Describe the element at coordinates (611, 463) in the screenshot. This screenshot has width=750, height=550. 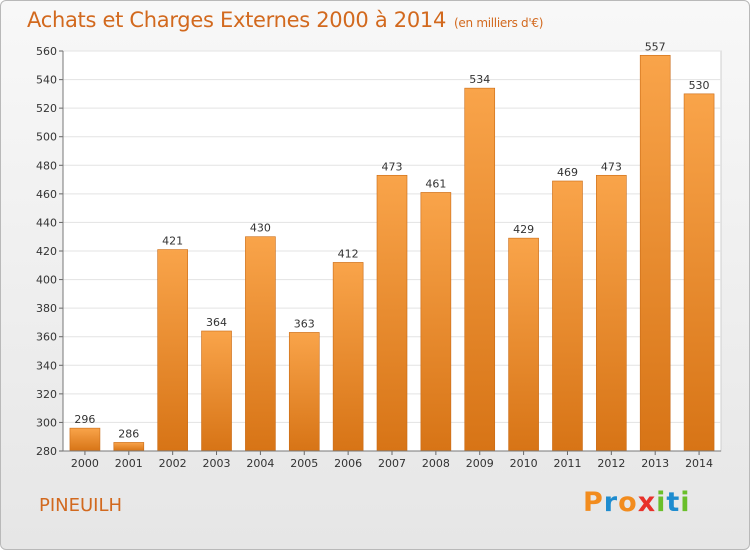
I see `x-tick-label: 2012` at that location.